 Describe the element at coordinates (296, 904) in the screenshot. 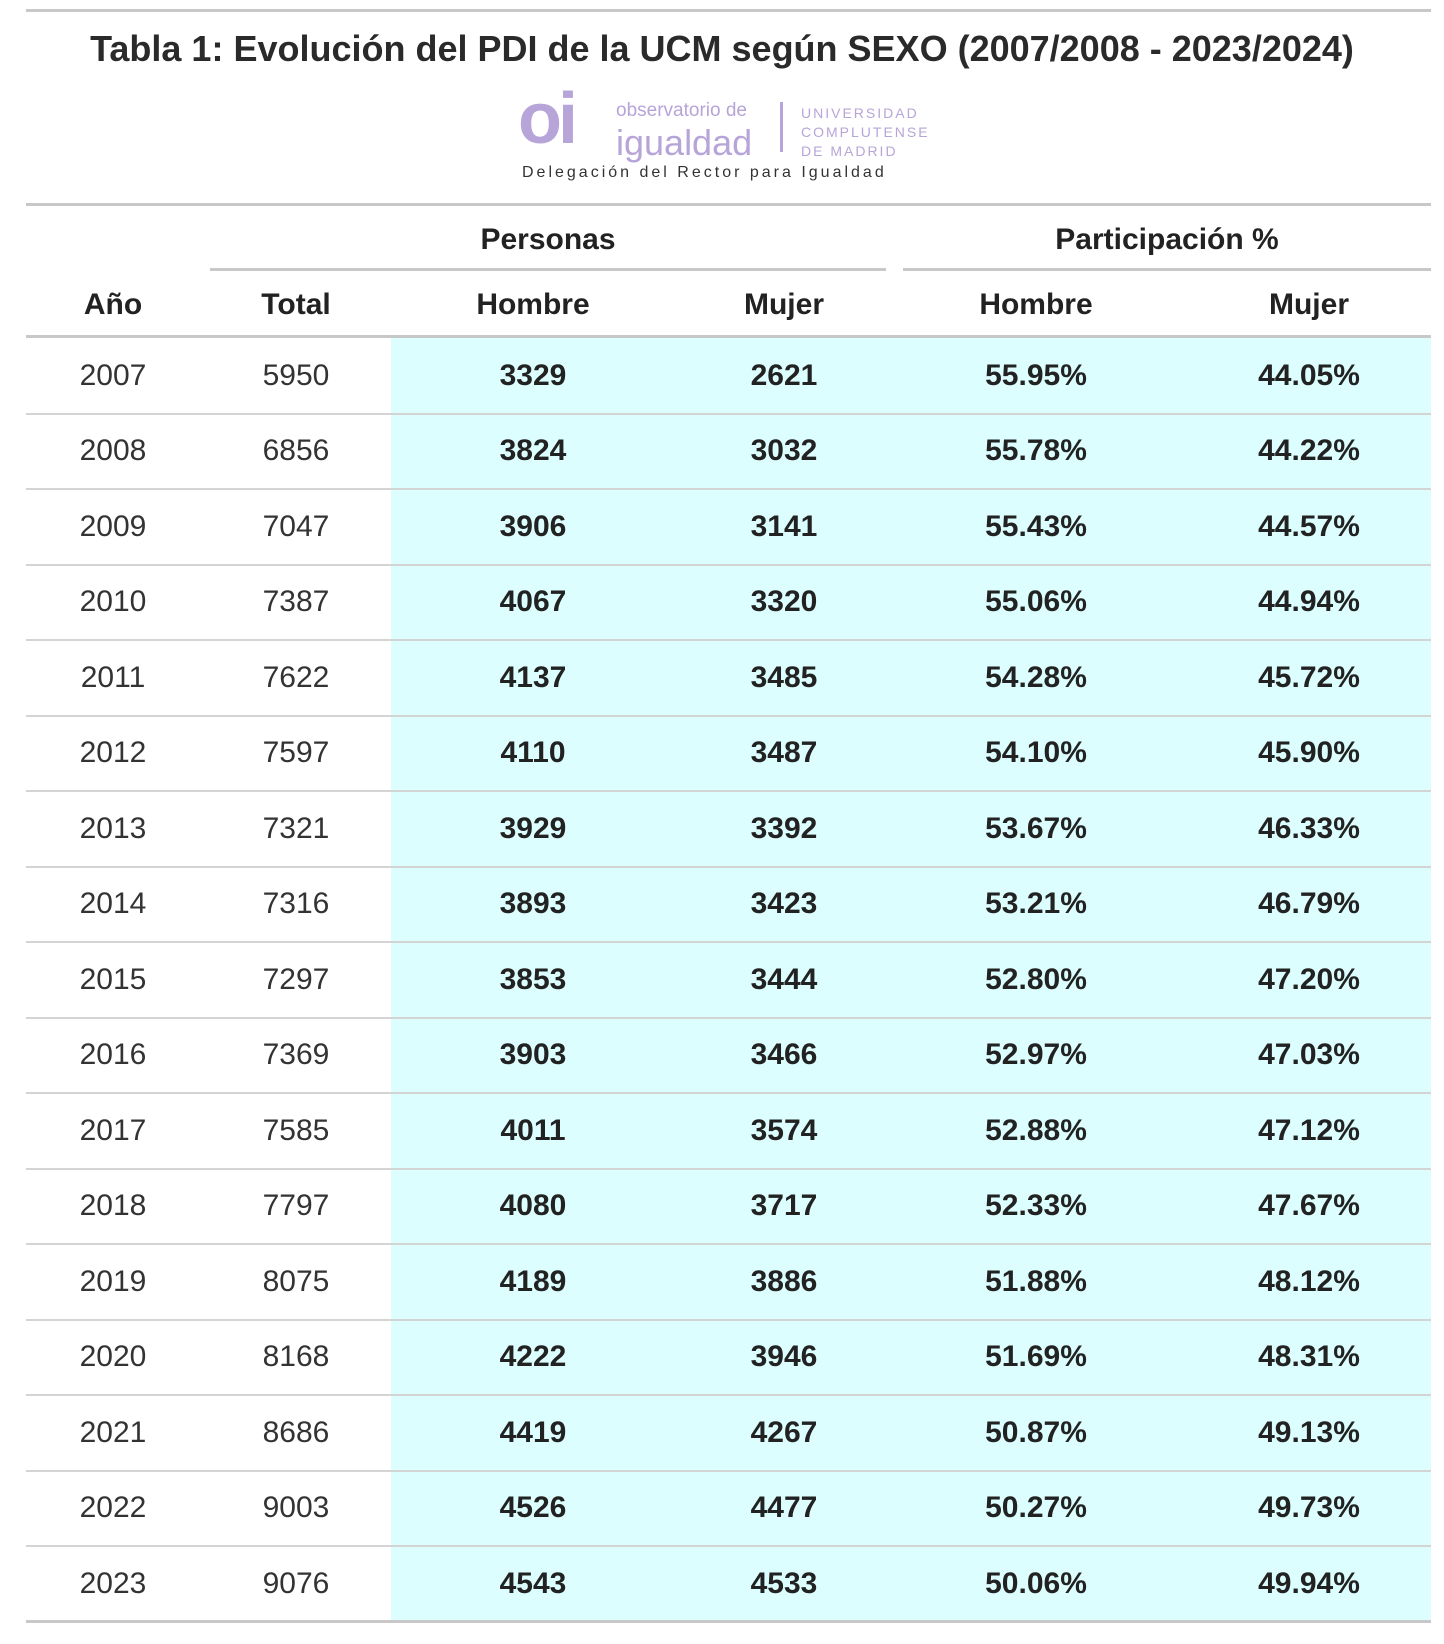

I see `table-cell: 7316` at that location.